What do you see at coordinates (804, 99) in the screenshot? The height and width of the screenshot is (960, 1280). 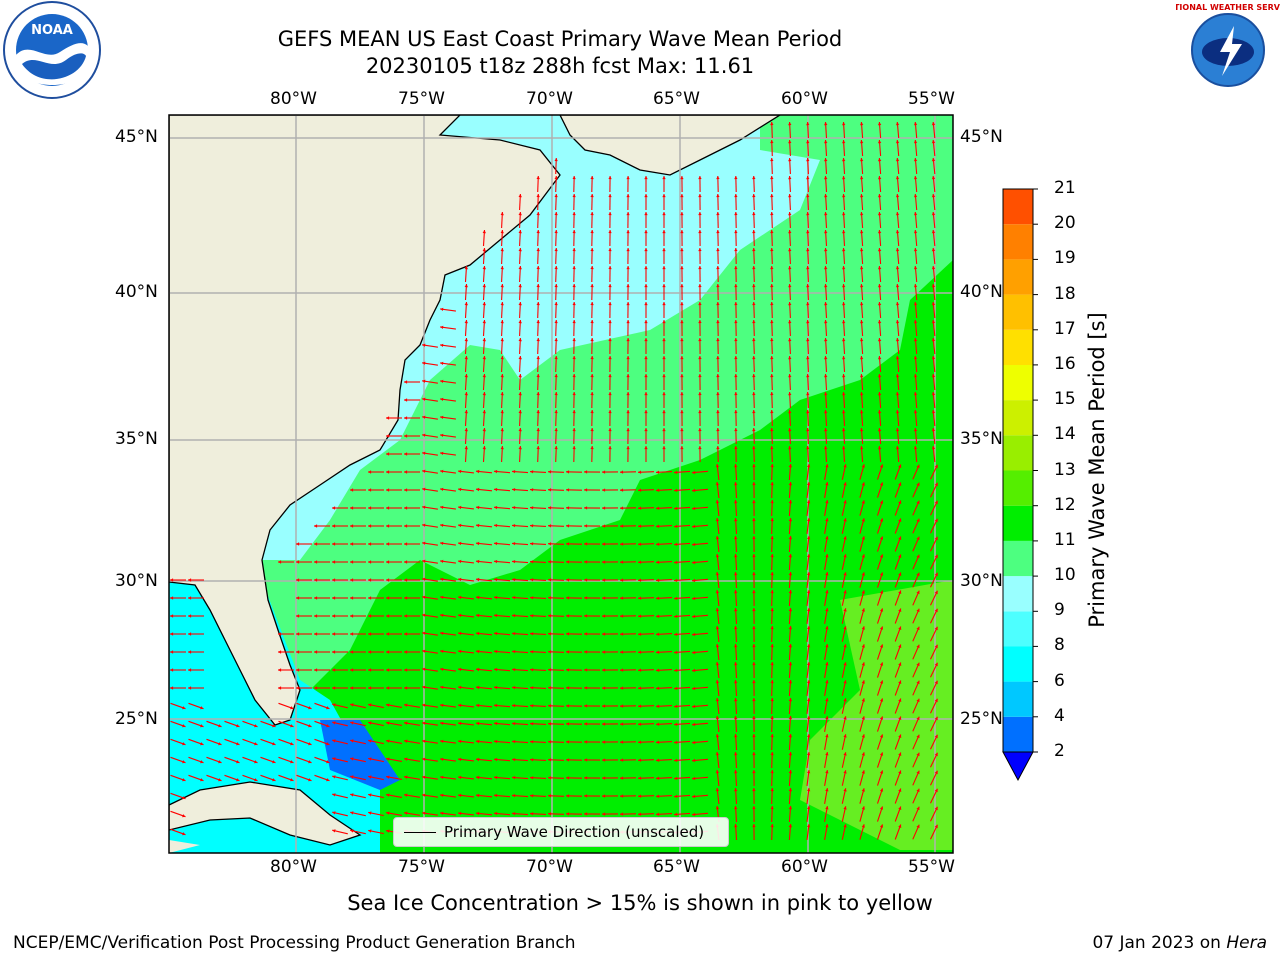 I see `lon-label-top-60w: 60°W` at bounding box center [804, 99].